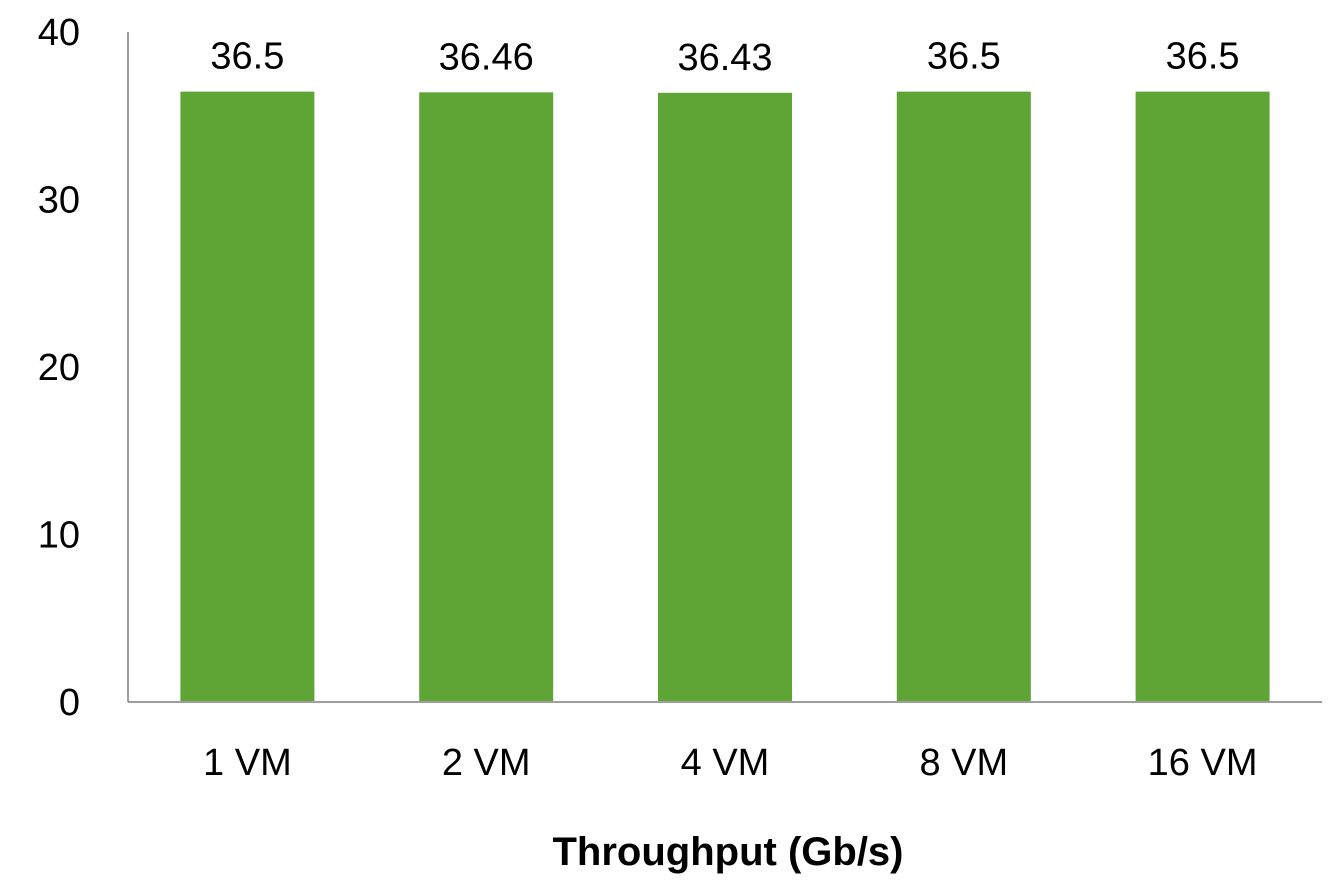 The width and height of the screenshot is (1332, 893). I want to click on x-tick-label: 8 VM, so click(963, 763).